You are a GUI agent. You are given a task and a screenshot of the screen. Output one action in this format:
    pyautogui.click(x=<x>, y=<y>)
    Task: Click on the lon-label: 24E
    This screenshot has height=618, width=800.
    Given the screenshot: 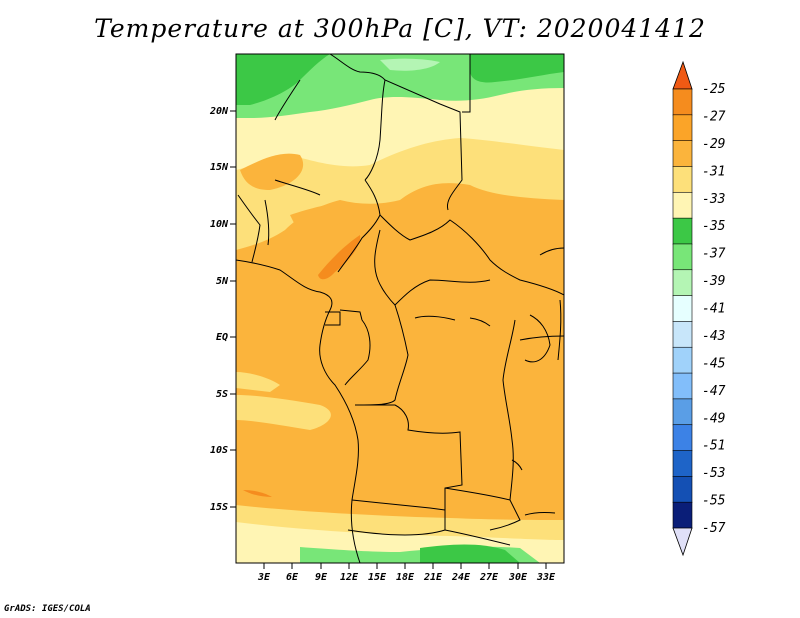 What is the action you would take?
    pyautogui.click(x=461, y=577)
    